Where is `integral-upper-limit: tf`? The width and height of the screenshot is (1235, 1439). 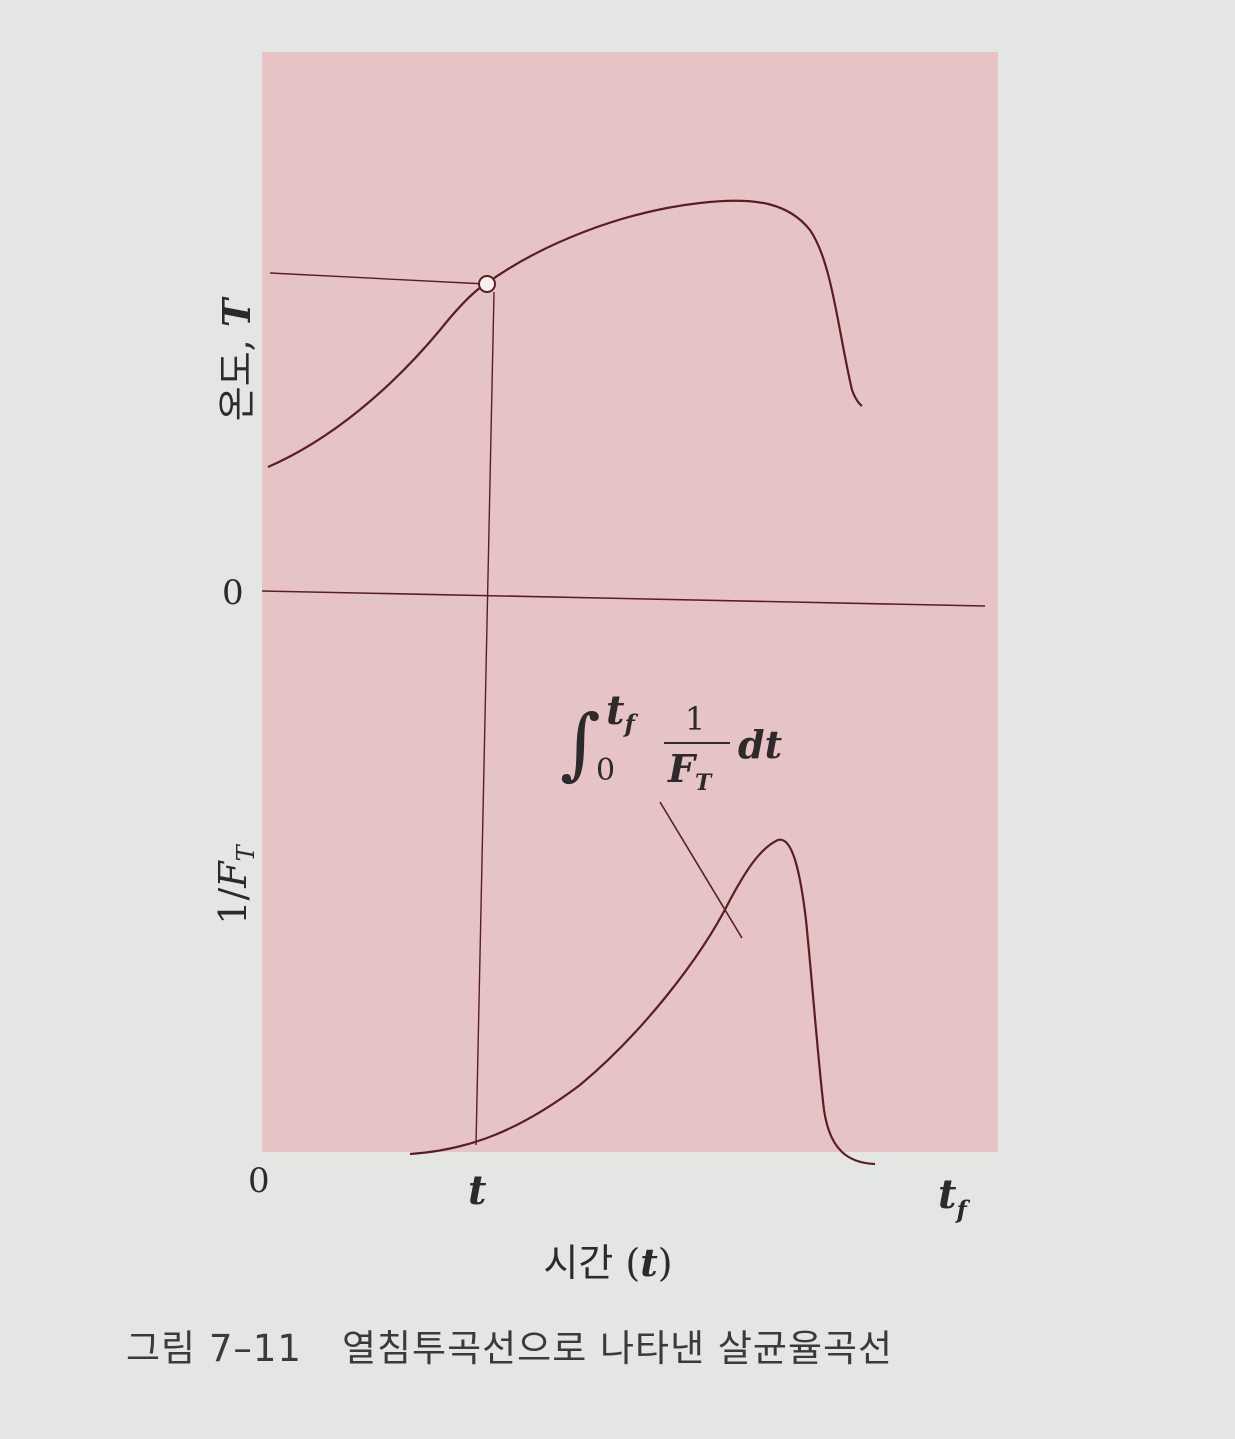 integral-upper-limit: tf is located at coordinates (622, 712).